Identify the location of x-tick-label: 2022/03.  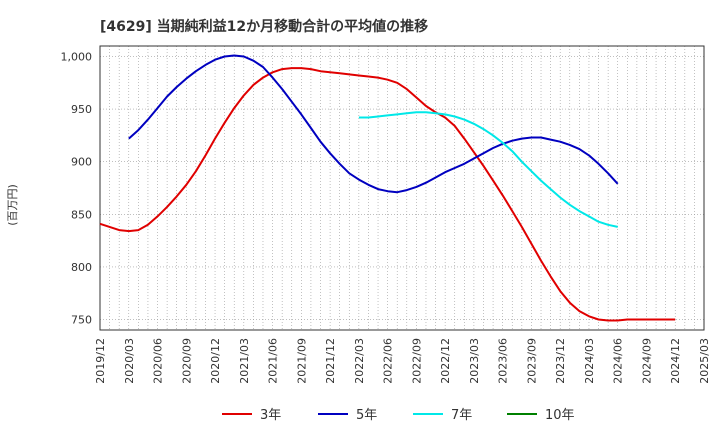
(359, 361).